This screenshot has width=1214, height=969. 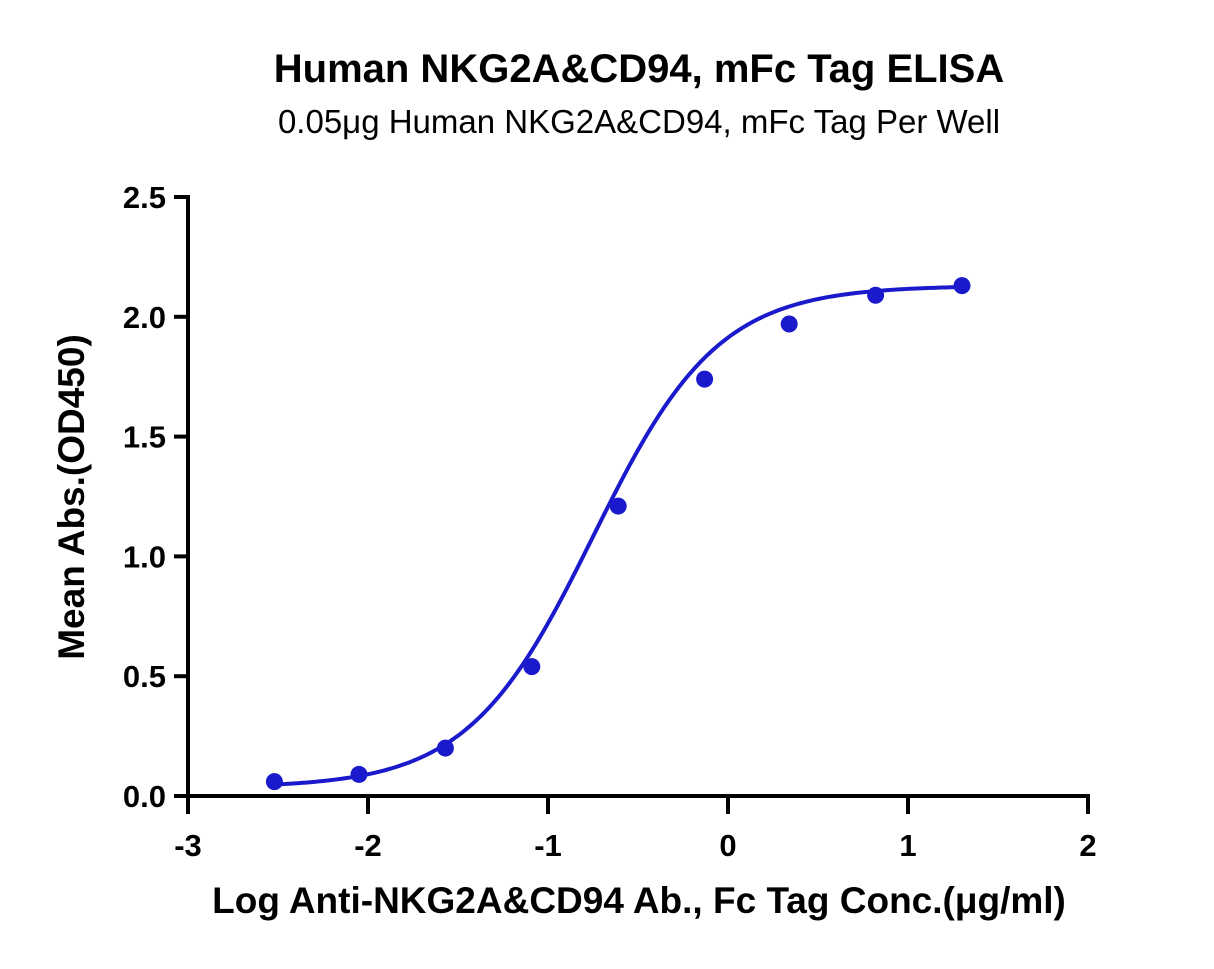 I want to click on x-tick-label: 1, so click(x=907, y=845).